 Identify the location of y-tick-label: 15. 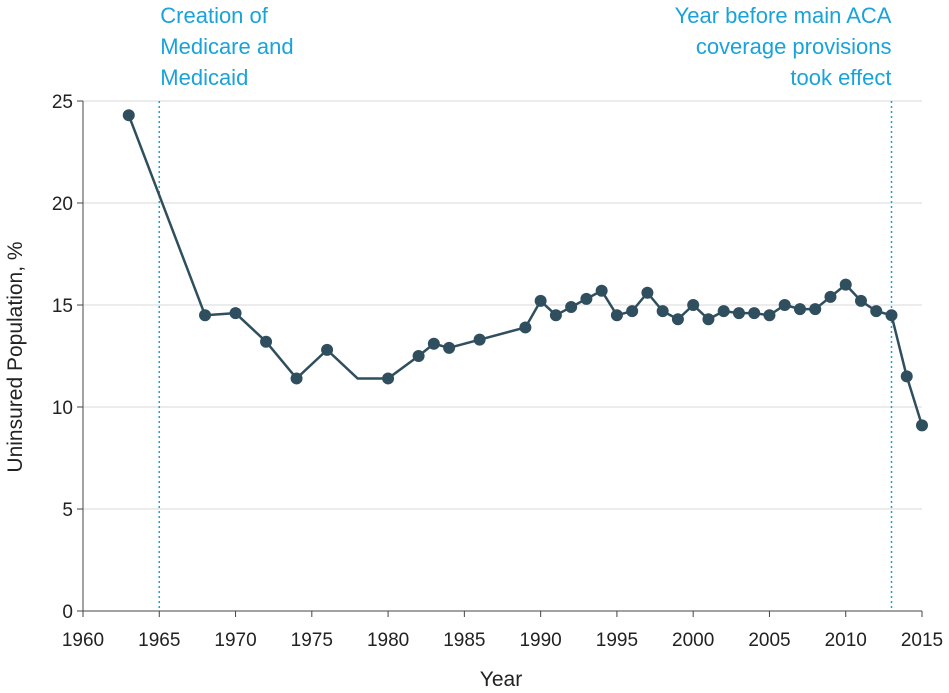
(62, 306).